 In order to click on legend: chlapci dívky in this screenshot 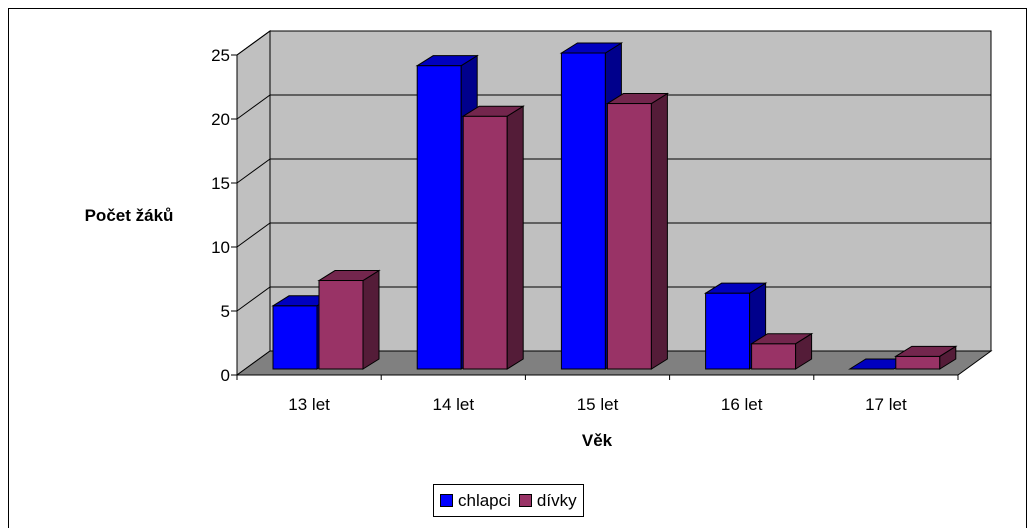, I will do `click(508, 500)`.